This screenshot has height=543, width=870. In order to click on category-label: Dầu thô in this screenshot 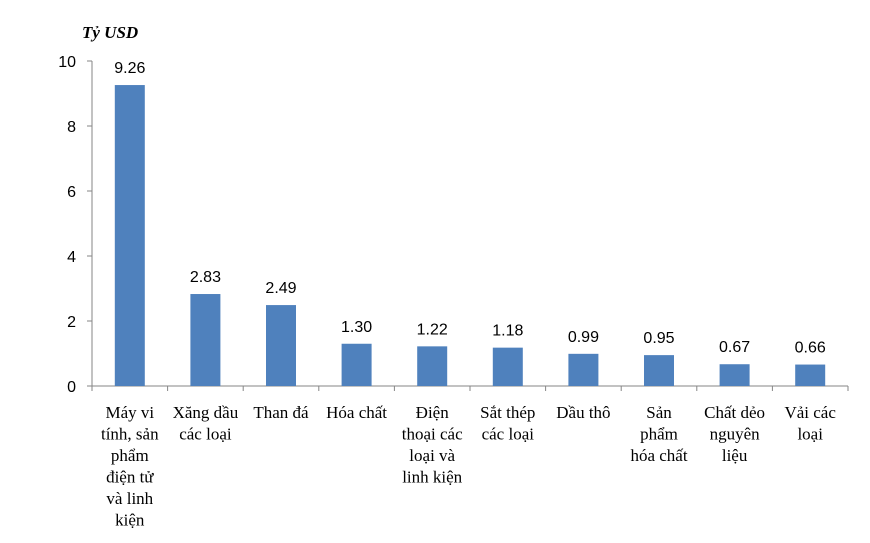, I will do `click(583, 412)`.